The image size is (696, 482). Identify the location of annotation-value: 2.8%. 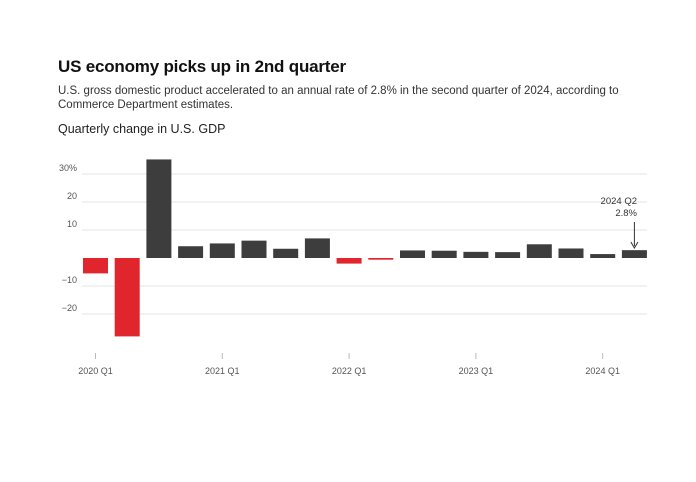
(626, 213).